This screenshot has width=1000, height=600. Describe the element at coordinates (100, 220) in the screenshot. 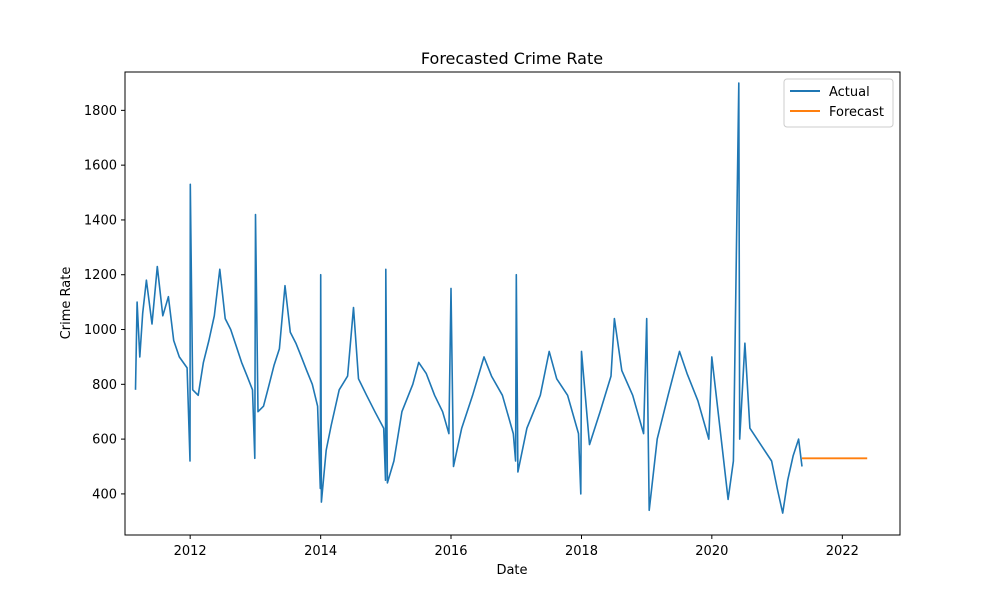

I see `y-tick-label: 1400` at that location.